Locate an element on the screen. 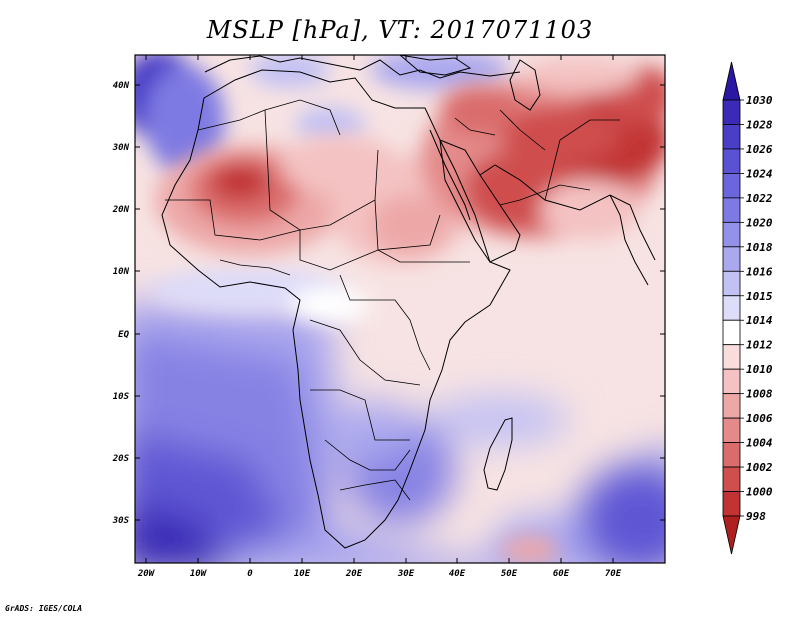 The width and height of the screenshot is (800, 618). lat-label: 30S is located at coordinates (121, 521).